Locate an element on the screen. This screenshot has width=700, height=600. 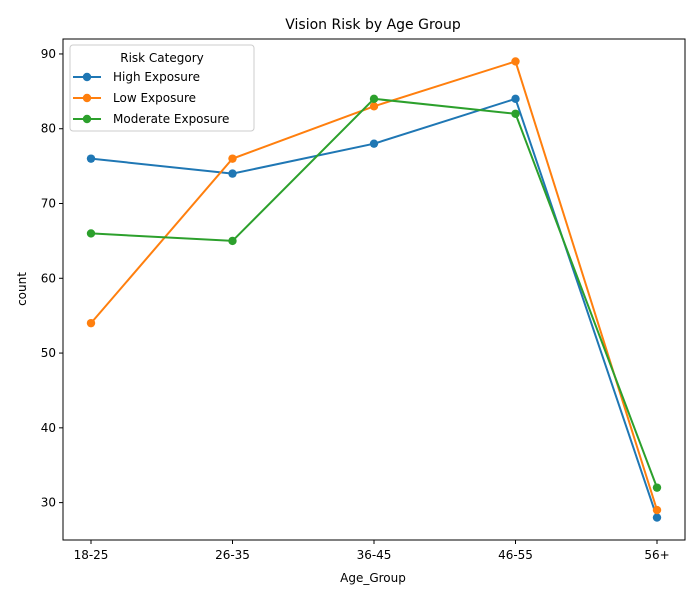
legend-item-moderate-exposure: Moderate Exposure is located at coordinates (151, 119).